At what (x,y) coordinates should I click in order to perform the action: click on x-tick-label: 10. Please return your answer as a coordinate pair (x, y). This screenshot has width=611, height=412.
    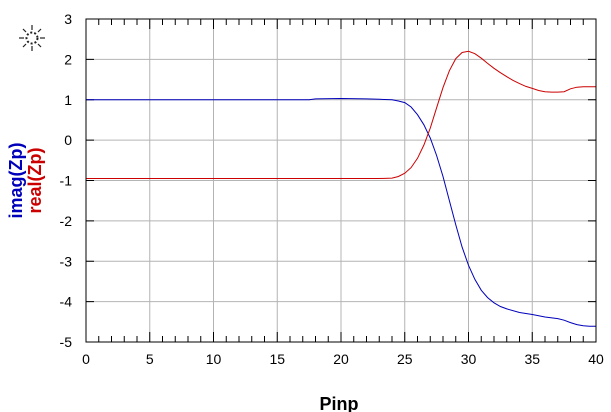
    Looking at the image, I should click on (214, 359).